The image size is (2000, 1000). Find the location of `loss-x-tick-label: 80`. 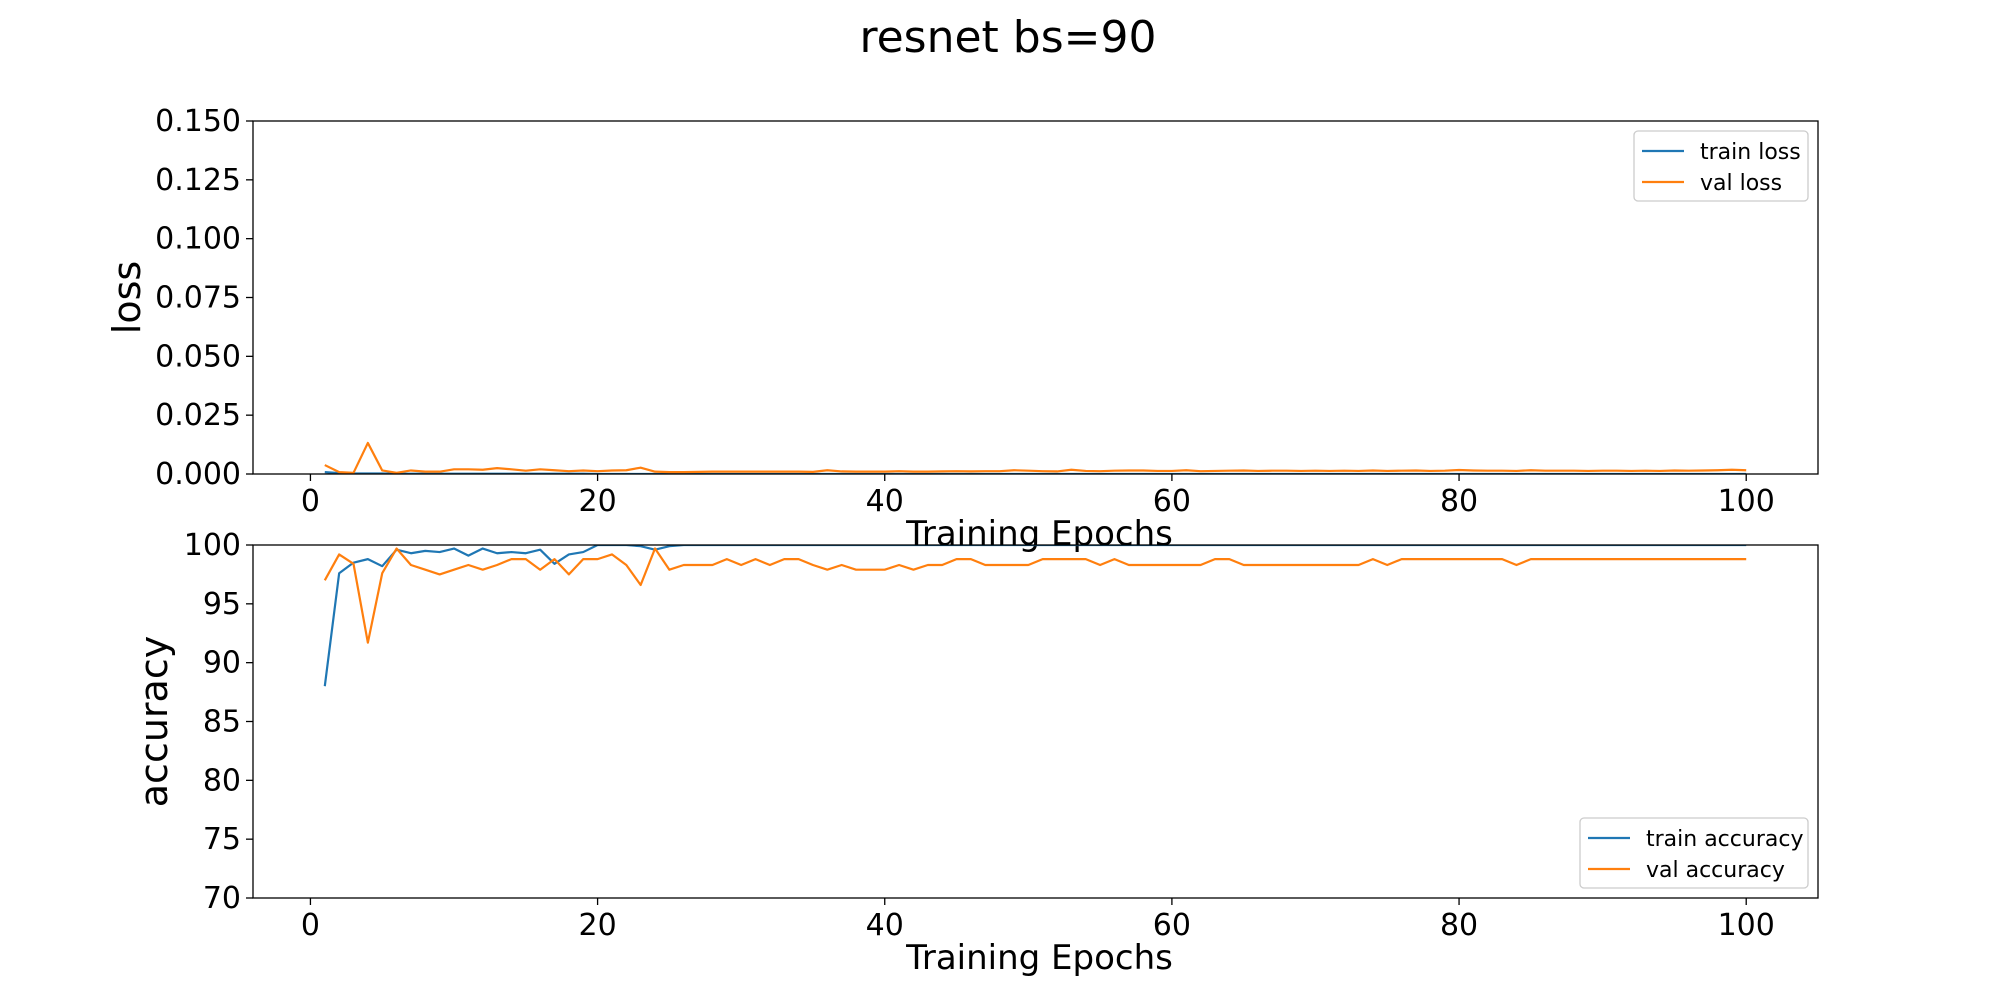

loss-x-tick-label: 80 is located at coordinates (1459, 501).